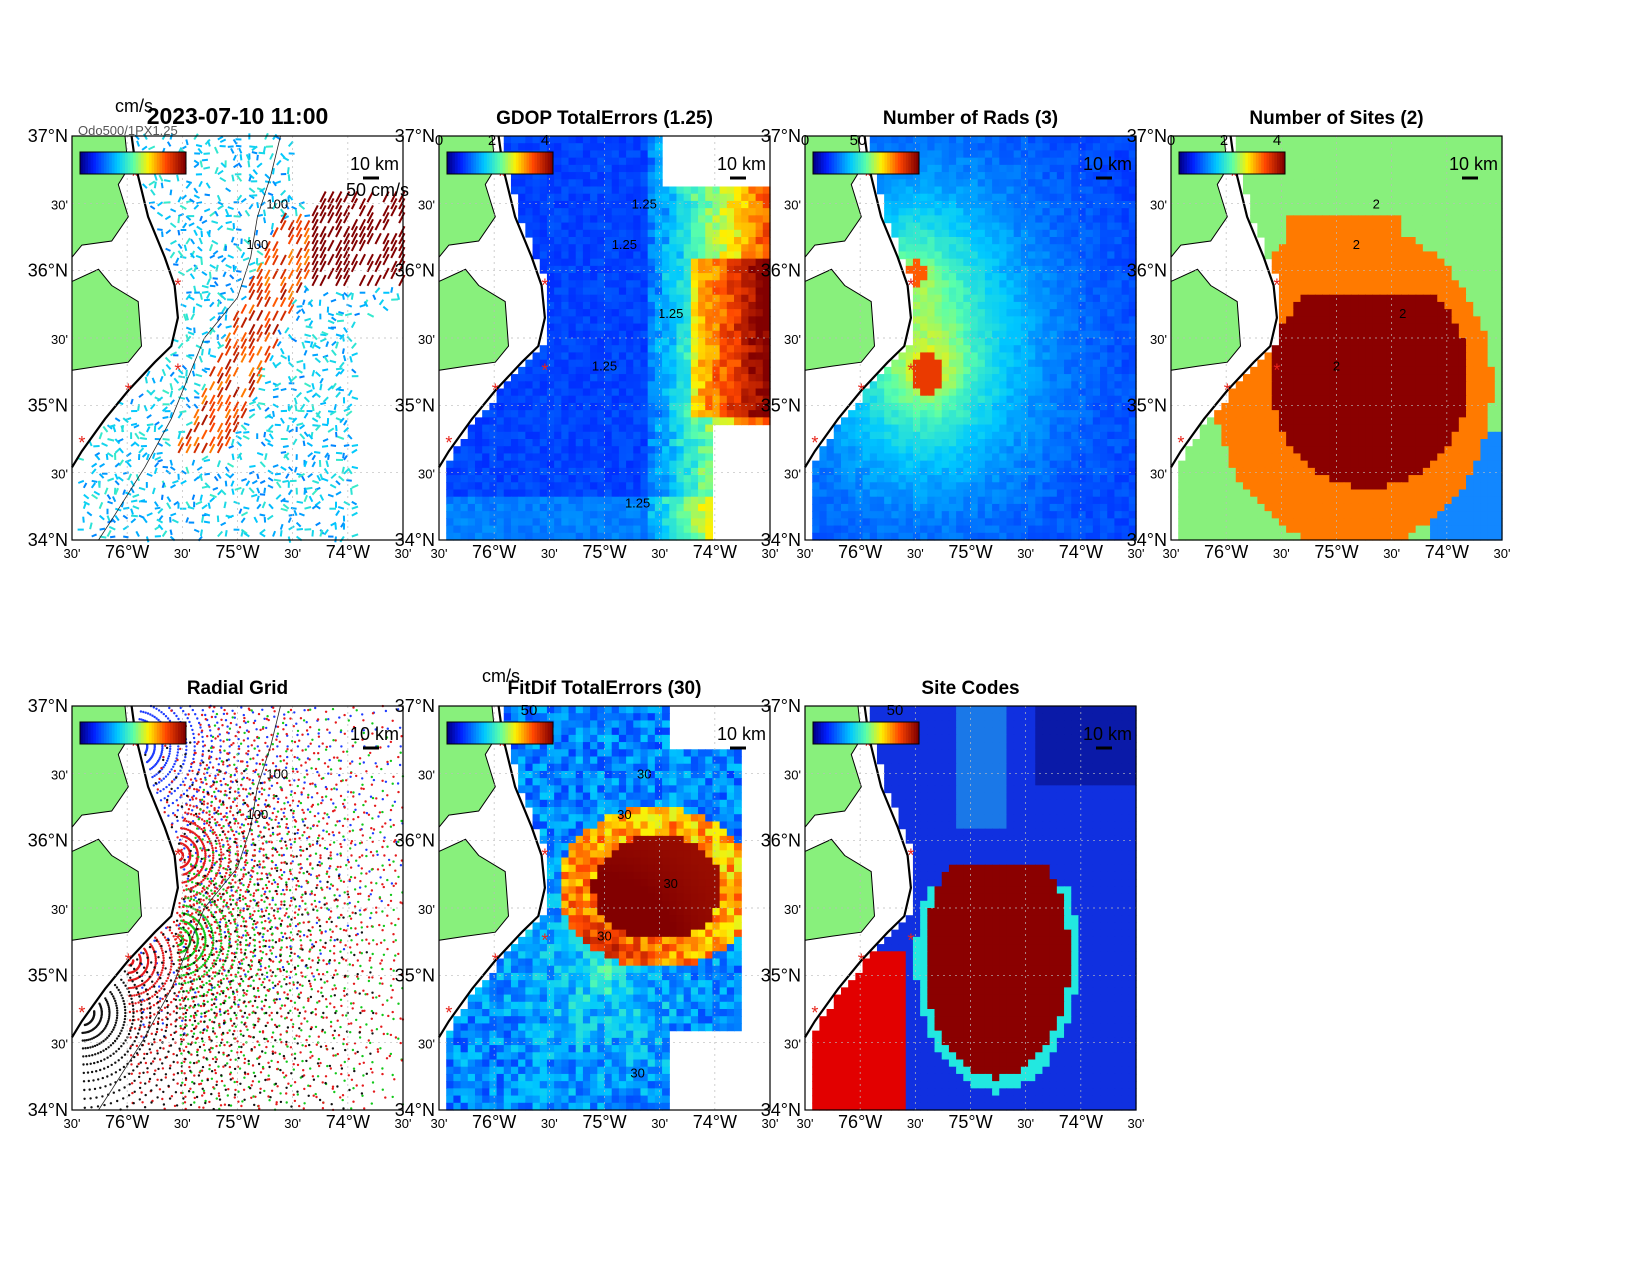  What do you see at coordinates (604, 118) in the screenshot?
I see `panel-title: GDOP TotalErrors (1.25)` at bounding box center [604, 118].